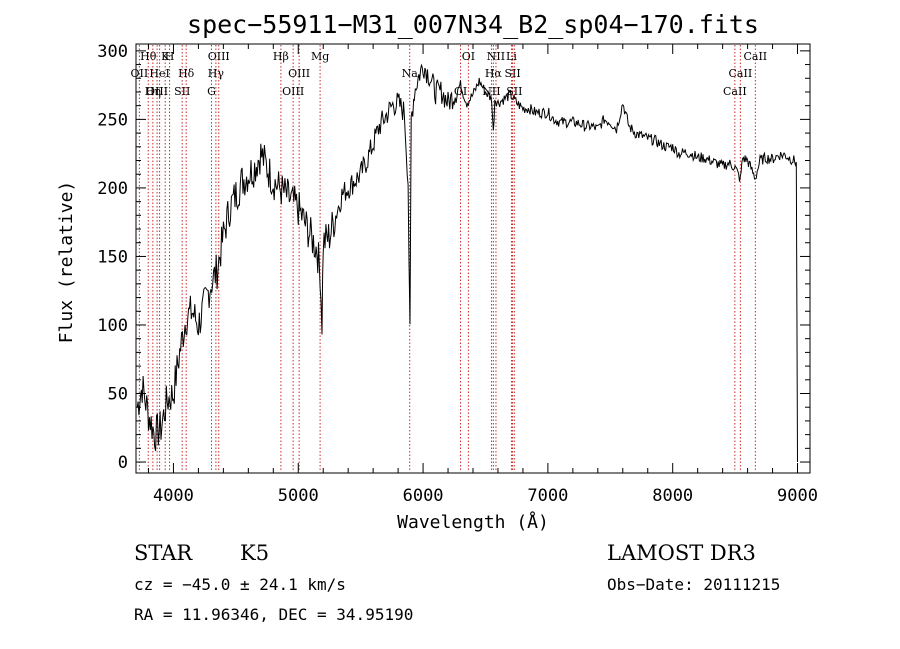 Image resolution: width=900 pixels, height=649 pixels. I want to click on x-tick-label: 7000, so click(547, 496).